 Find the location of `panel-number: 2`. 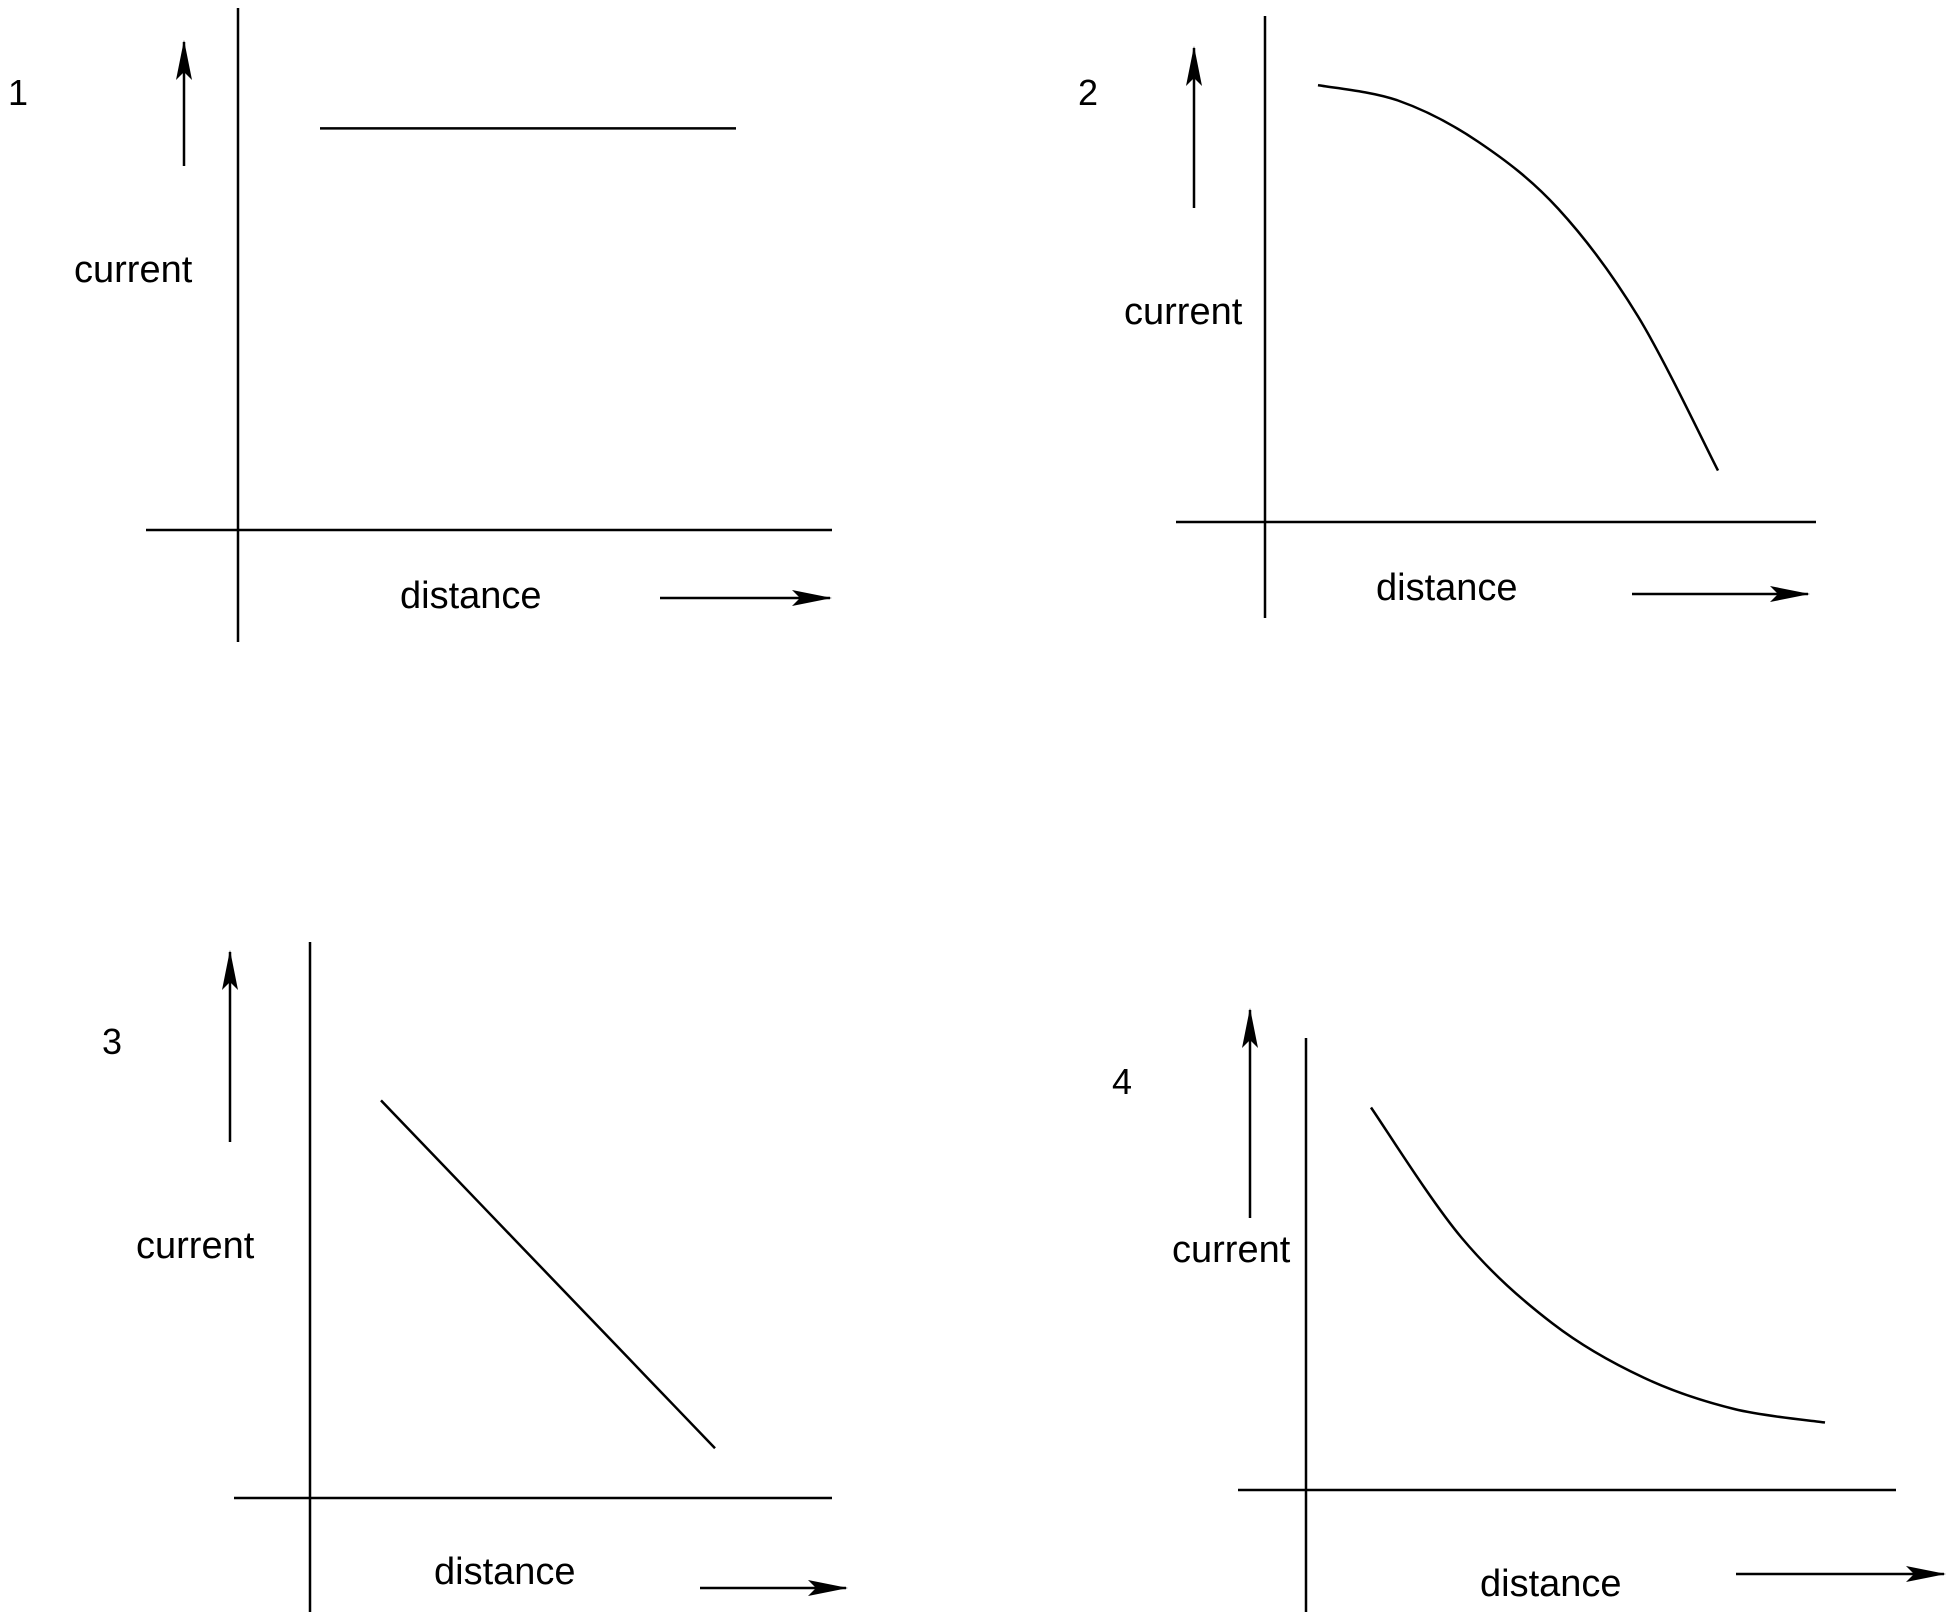

panel-number: 2 is located at coordinates (1088, 92).